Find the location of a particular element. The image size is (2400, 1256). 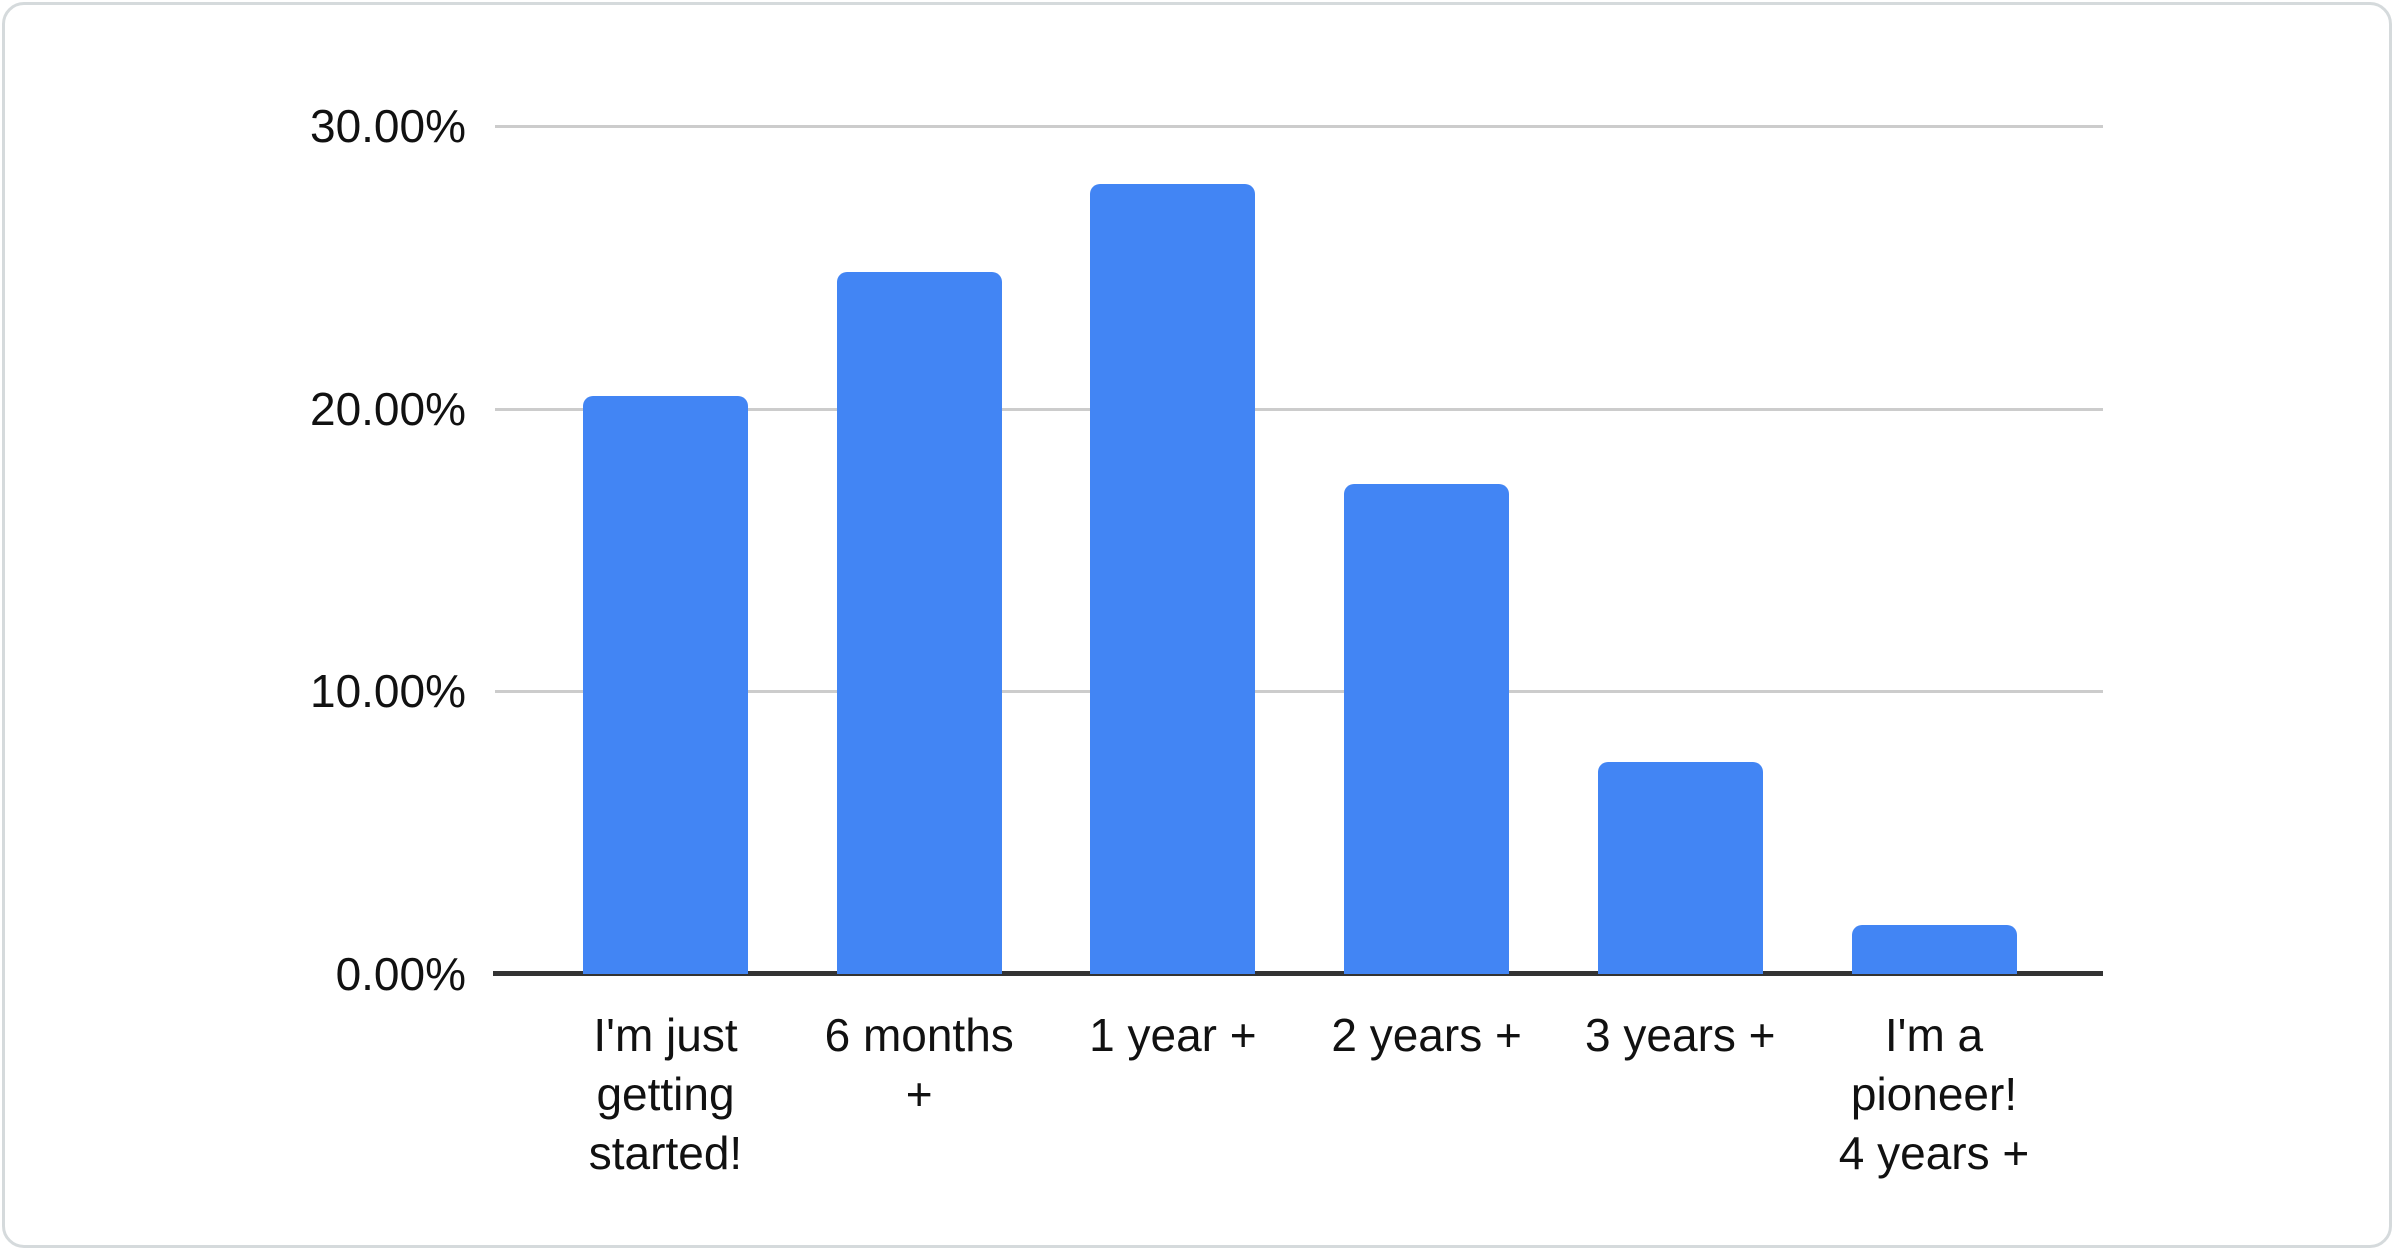

x-axis-category-label: 6 months + is located at coordinates (919, 1064).